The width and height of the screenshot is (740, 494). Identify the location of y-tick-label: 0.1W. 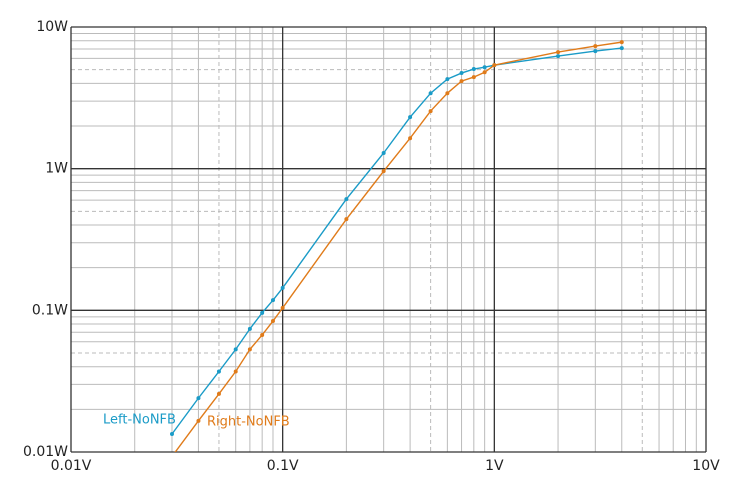
(50, 310).